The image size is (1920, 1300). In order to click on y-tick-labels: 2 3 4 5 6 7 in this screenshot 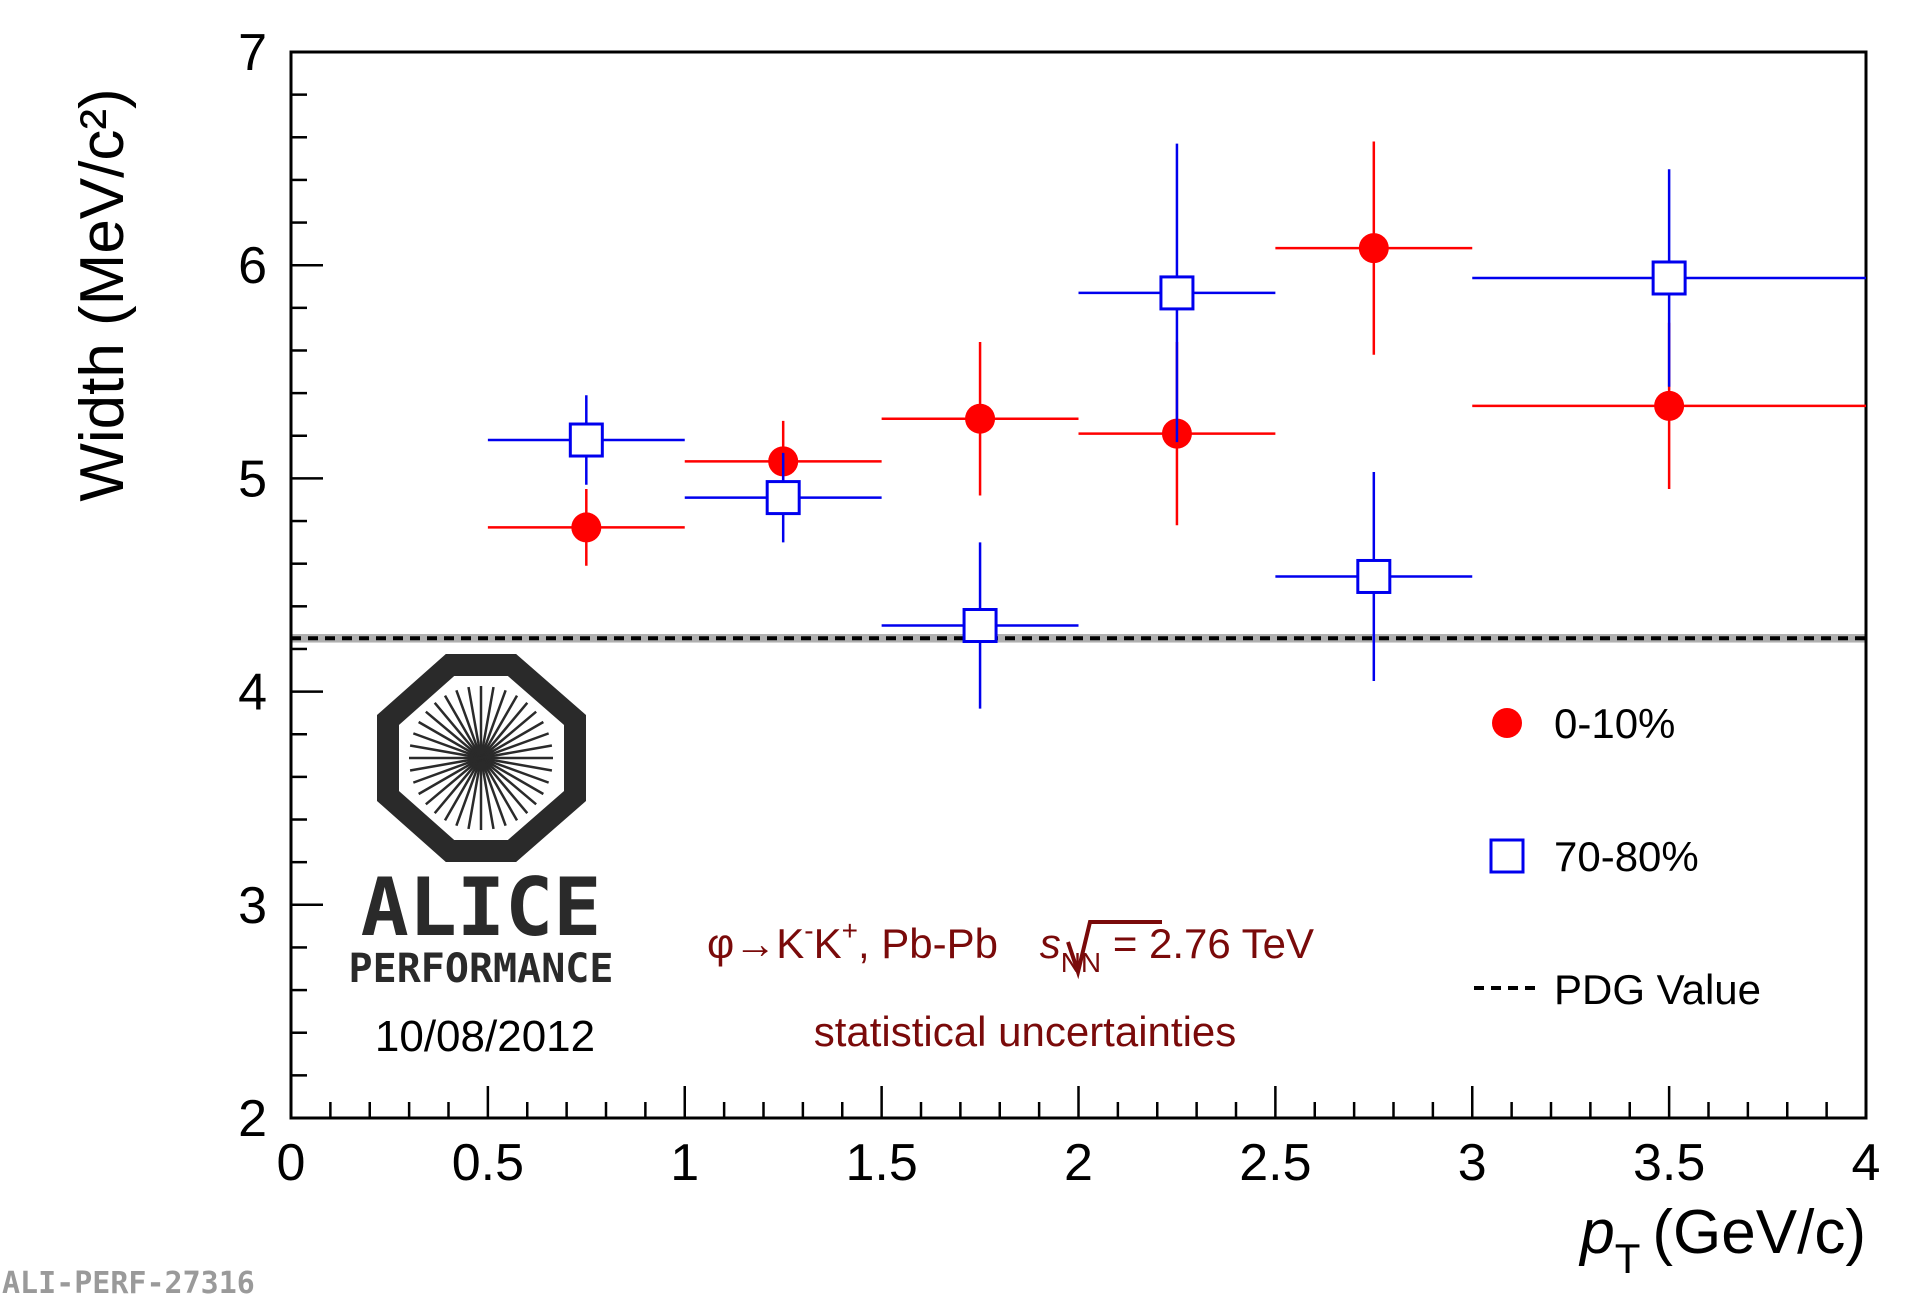, I will do `click(252, 586)`.